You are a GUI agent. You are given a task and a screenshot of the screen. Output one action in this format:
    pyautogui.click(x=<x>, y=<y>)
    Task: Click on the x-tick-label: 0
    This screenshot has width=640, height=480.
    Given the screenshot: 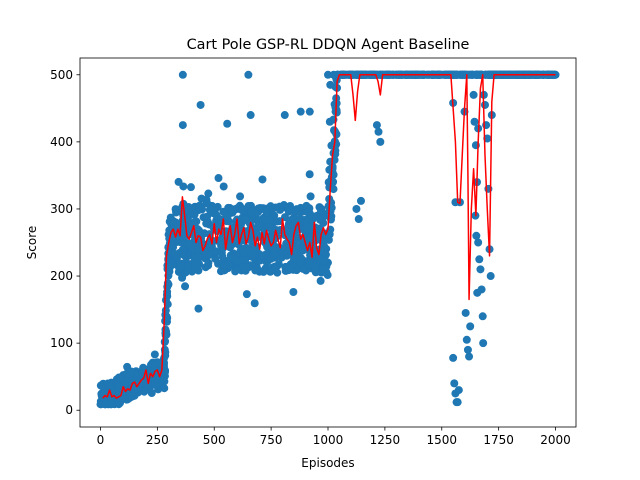 What is the action you would take?
    pyautogui.click(x=101, y=440)
    